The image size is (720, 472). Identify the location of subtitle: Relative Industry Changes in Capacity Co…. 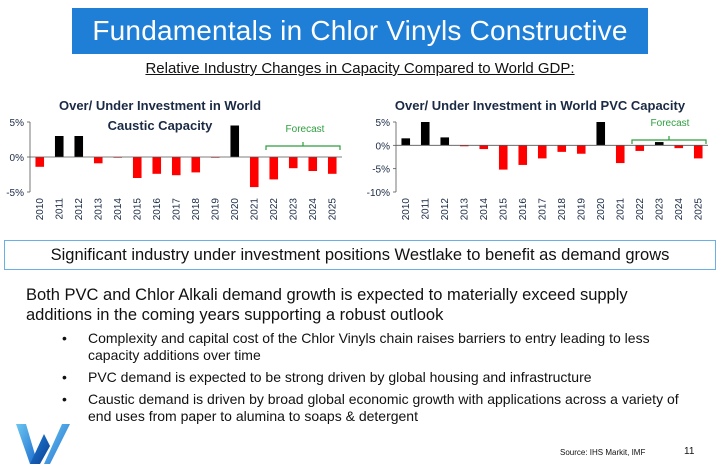
(360, 68).